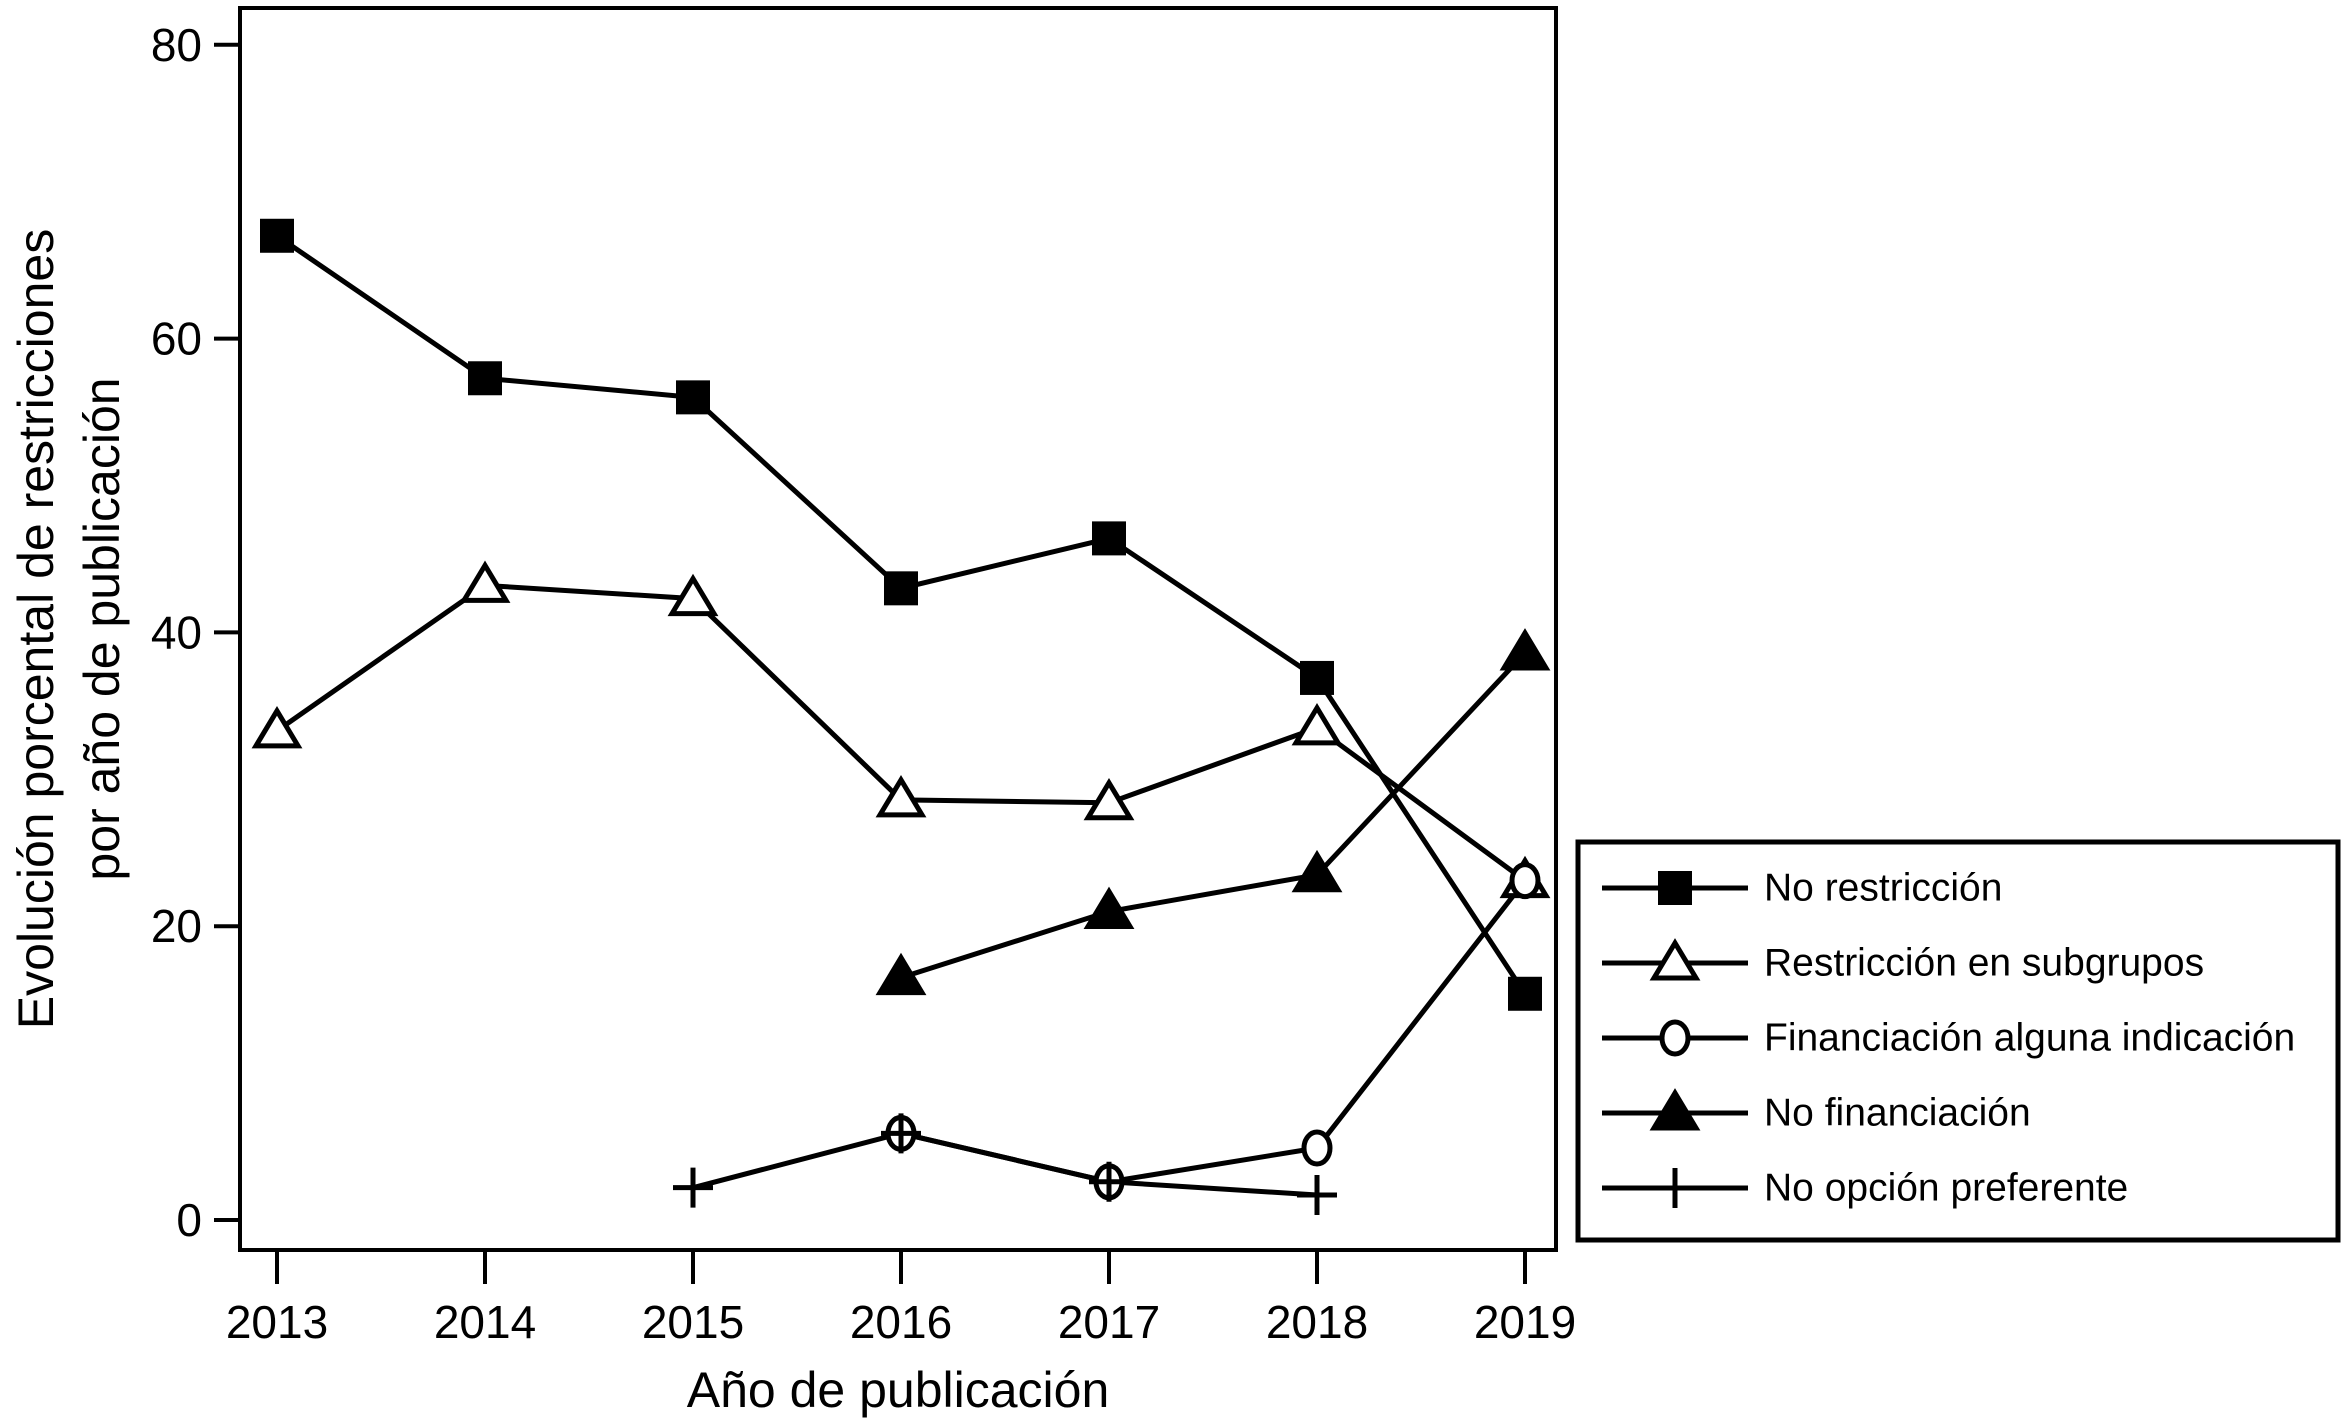  Describe the element at coordinates (1675, 1038) in the screenshot. I see `legend-marker-financiacion-alguna-indicacion` at that location.